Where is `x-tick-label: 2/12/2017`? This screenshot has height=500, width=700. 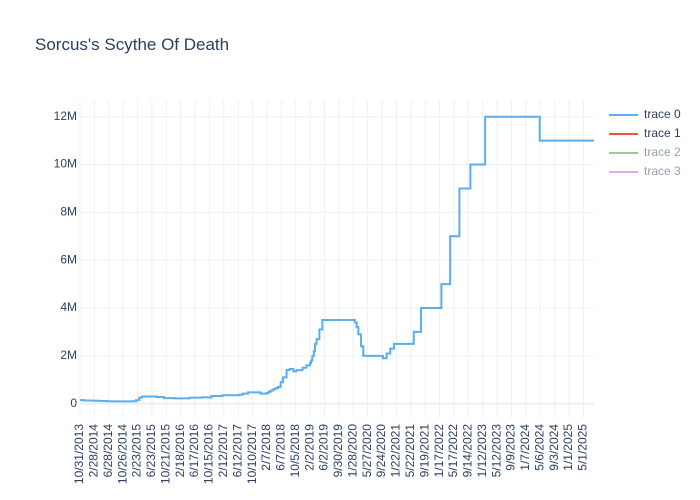
x-tick-label: 2/12/2017 is located at coordinates (223, 451).